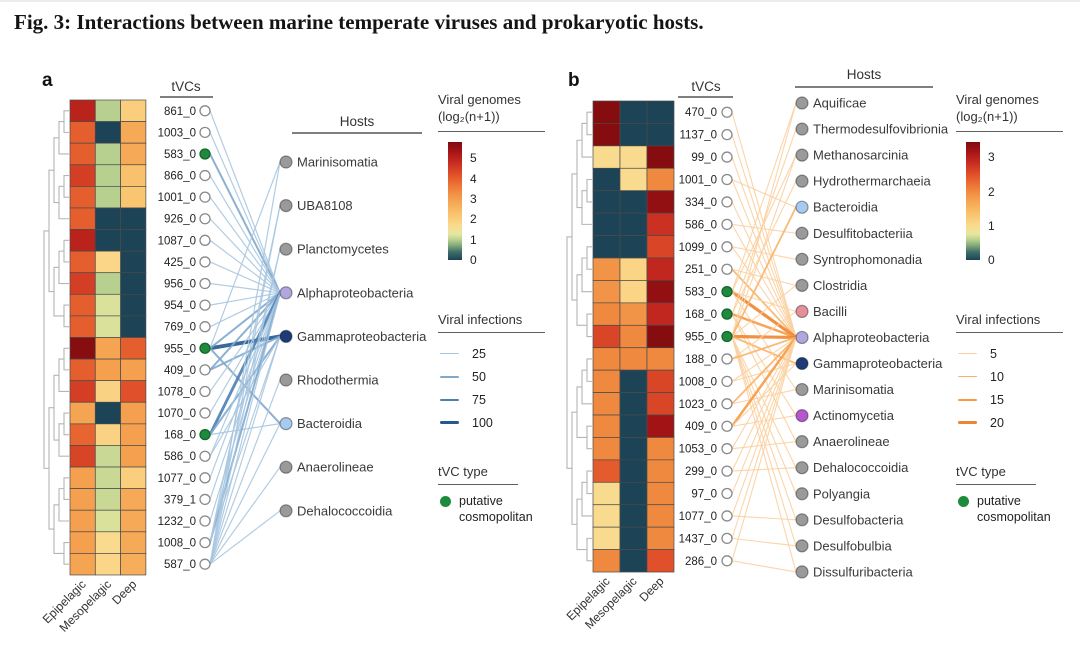 The width and height of the screenshot is (1080, 651). What do you see at coordinates (864, 74) in the screenshot?
I see `hosts-header: Hosts` at bounding box center [864, 74].